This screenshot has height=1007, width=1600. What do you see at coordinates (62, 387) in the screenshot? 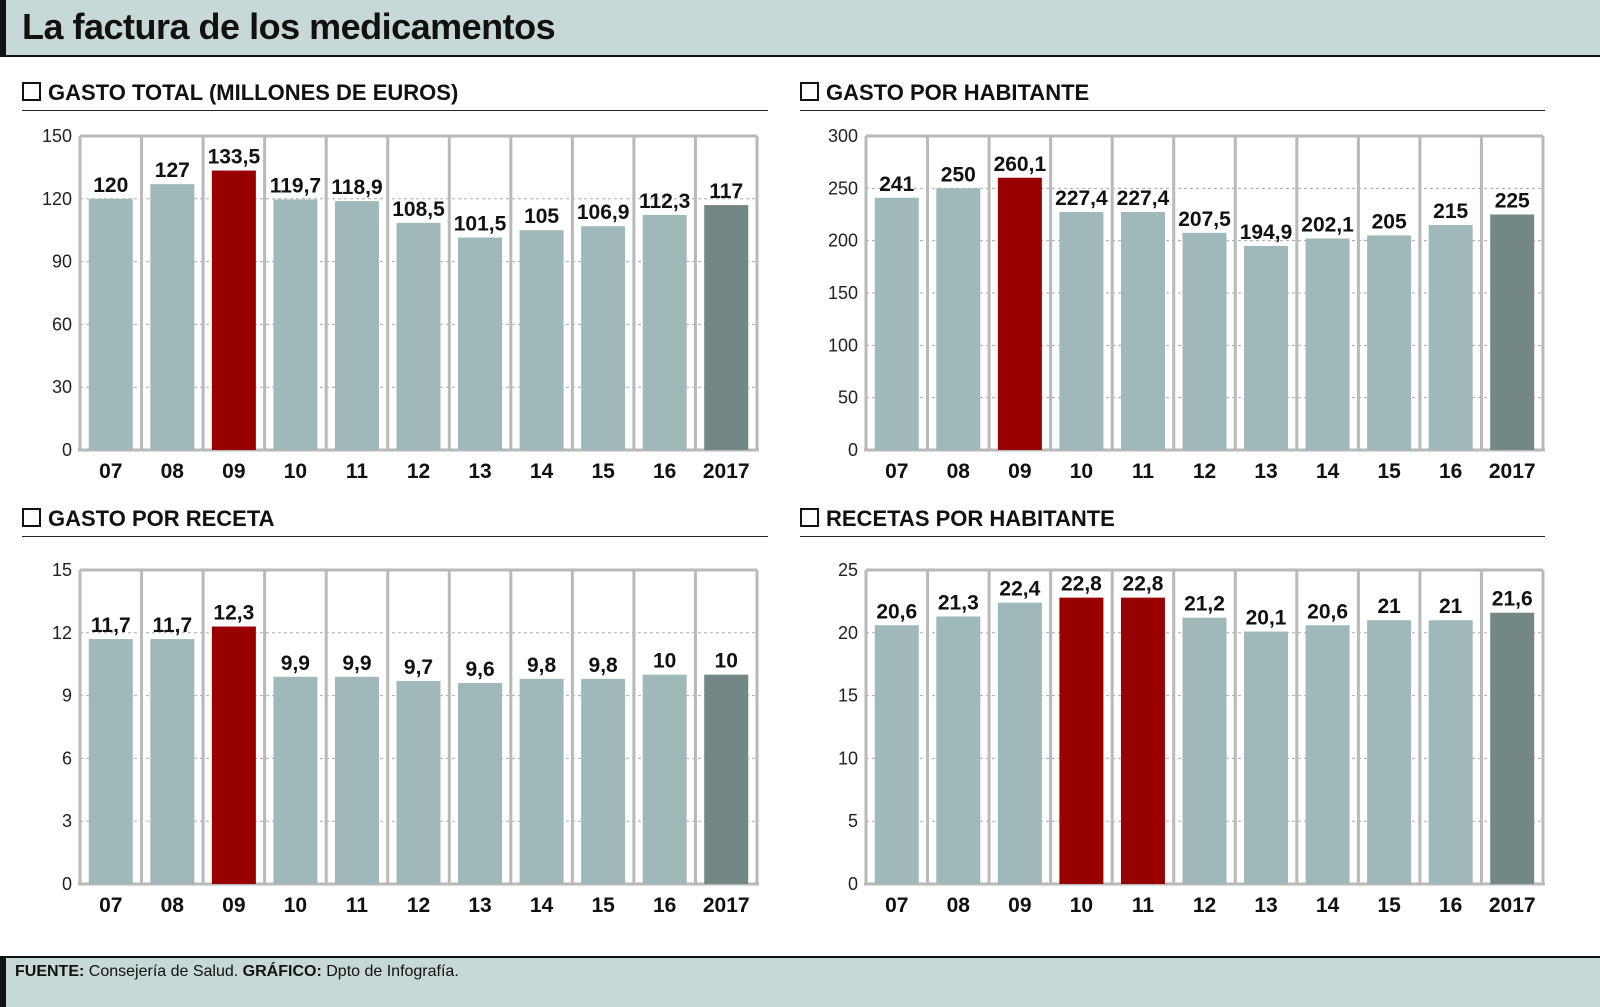
I see `y-tick-label: 30` at bounding box center [62, 387].